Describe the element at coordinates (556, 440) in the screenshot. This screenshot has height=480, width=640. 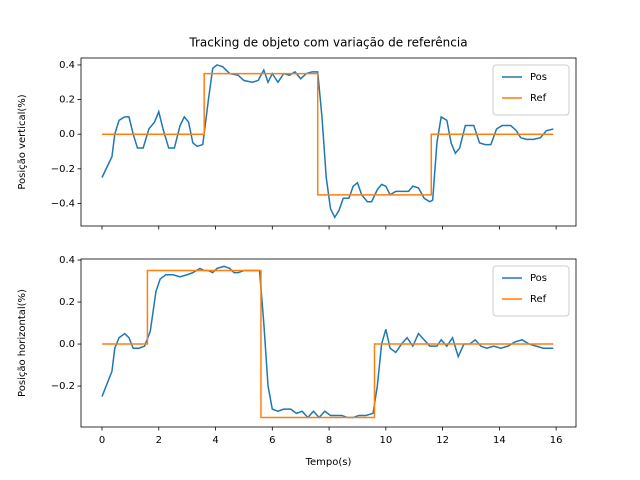
I see `x-tick-label: 16` at that location.